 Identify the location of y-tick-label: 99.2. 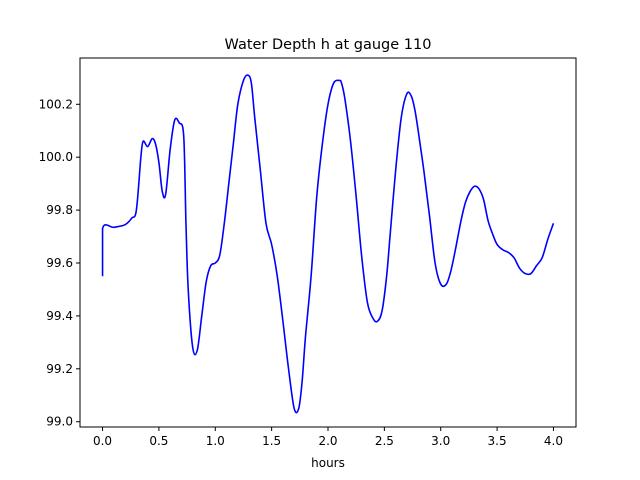
(59, 369).